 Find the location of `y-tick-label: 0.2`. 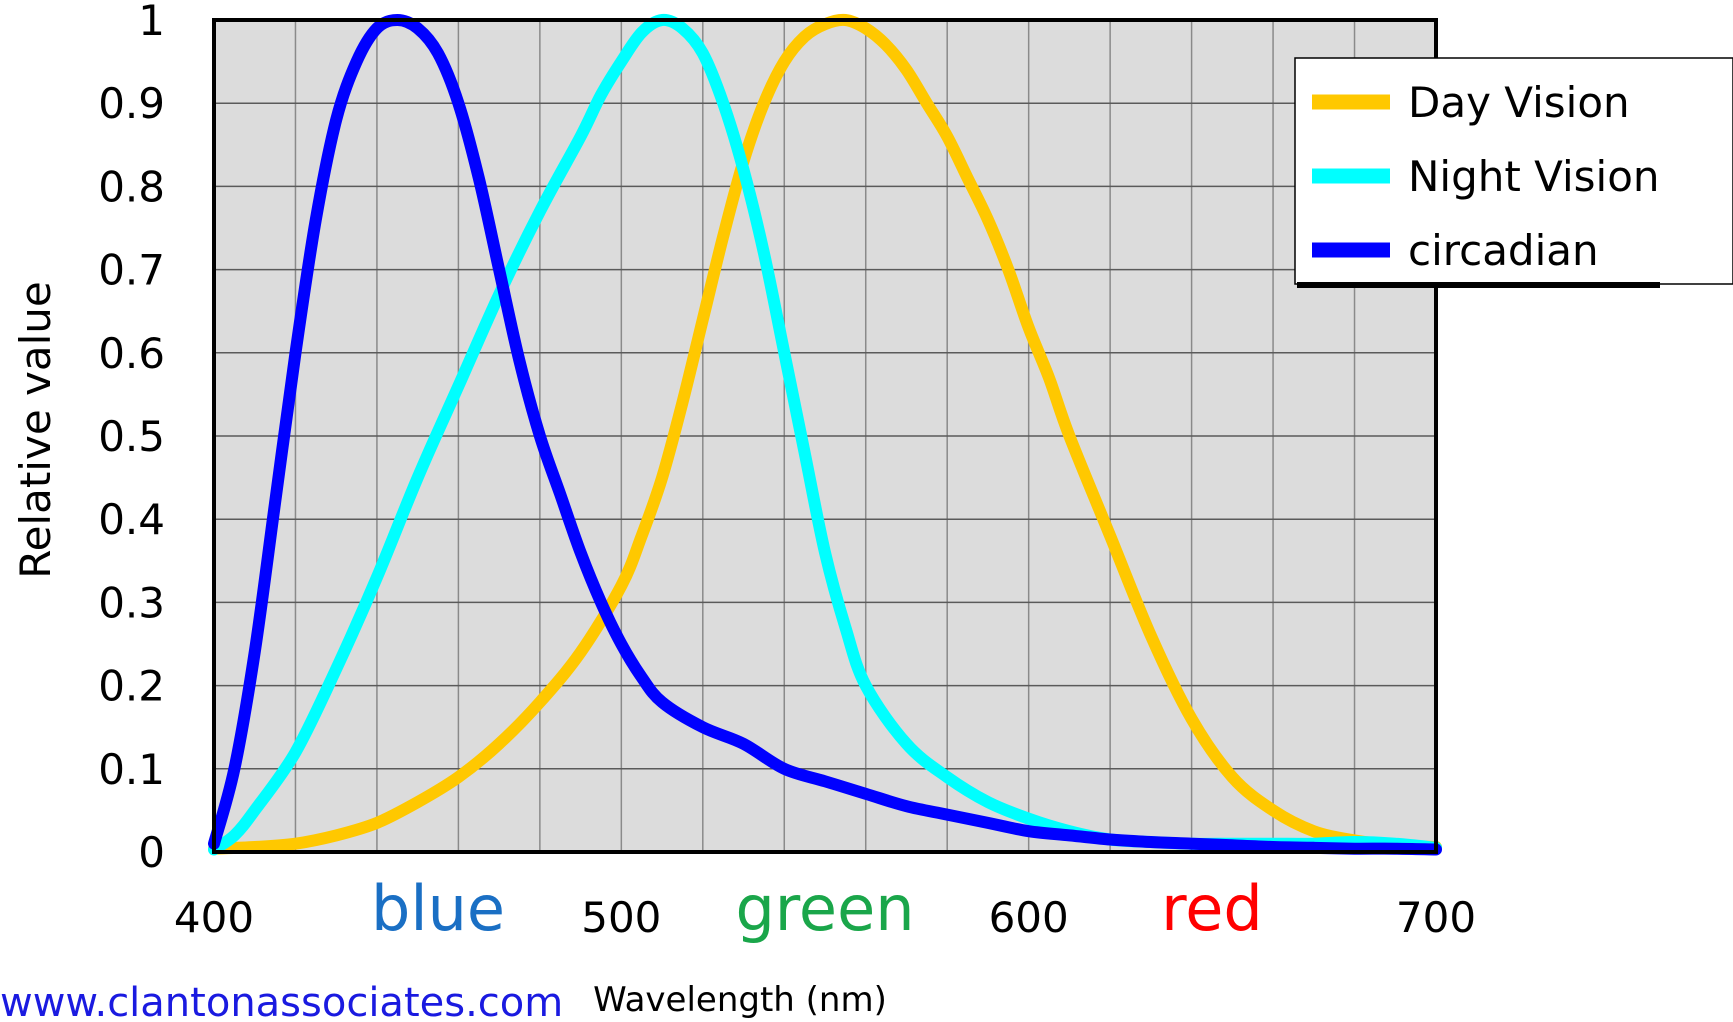

y-tick-label: 0.2 is located at coordinates (131, 686).